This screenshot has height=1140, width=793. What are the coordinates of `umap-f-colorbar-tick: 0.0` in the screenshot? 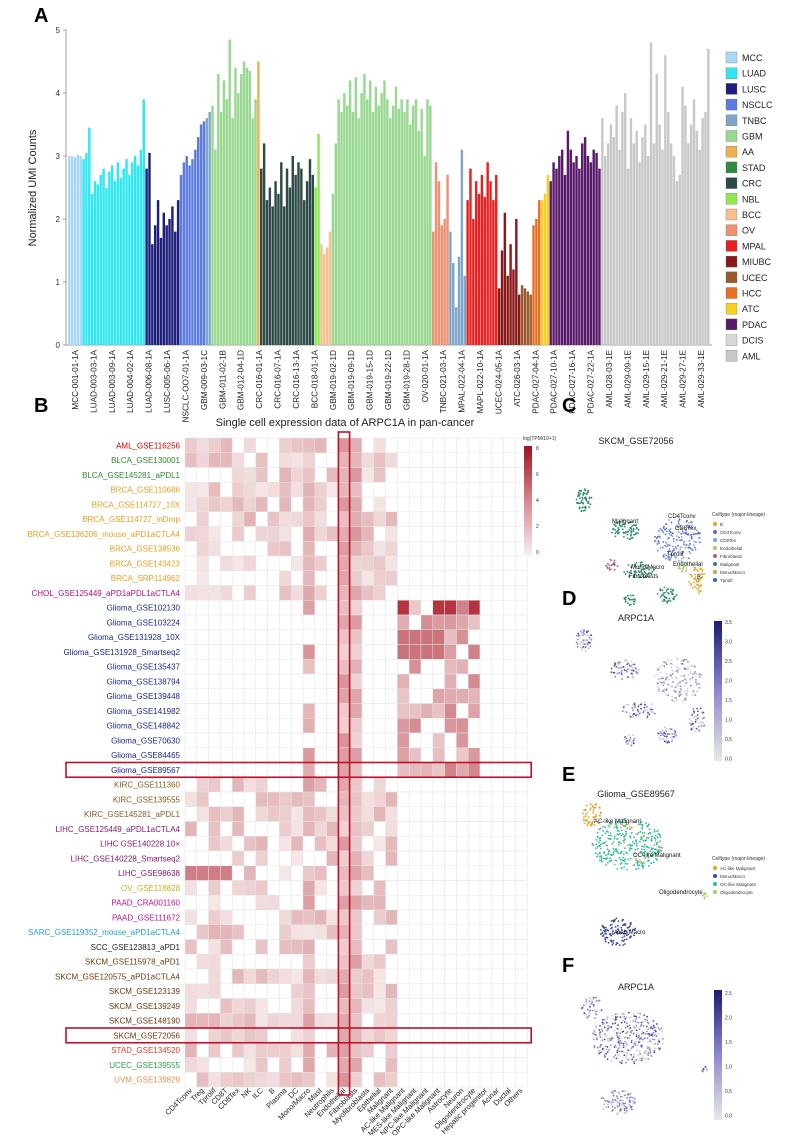 It's located at (728, 1117).